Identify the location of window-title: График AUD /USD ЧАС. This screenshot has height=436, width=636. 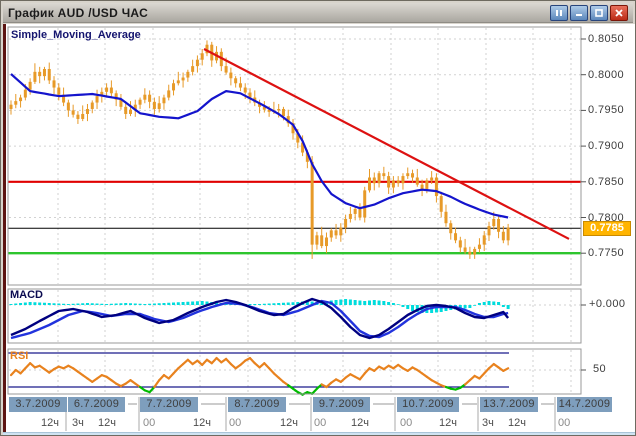
(78, 12).